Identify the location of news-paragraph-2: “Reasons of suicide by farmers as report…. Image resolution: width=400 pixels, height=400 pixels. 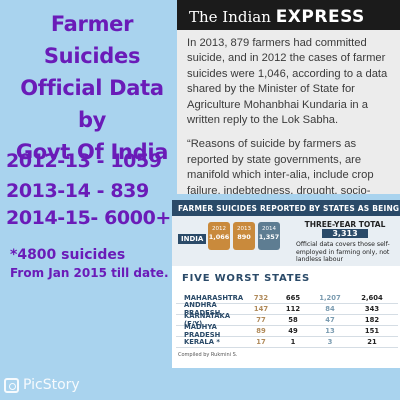
(280, 166).